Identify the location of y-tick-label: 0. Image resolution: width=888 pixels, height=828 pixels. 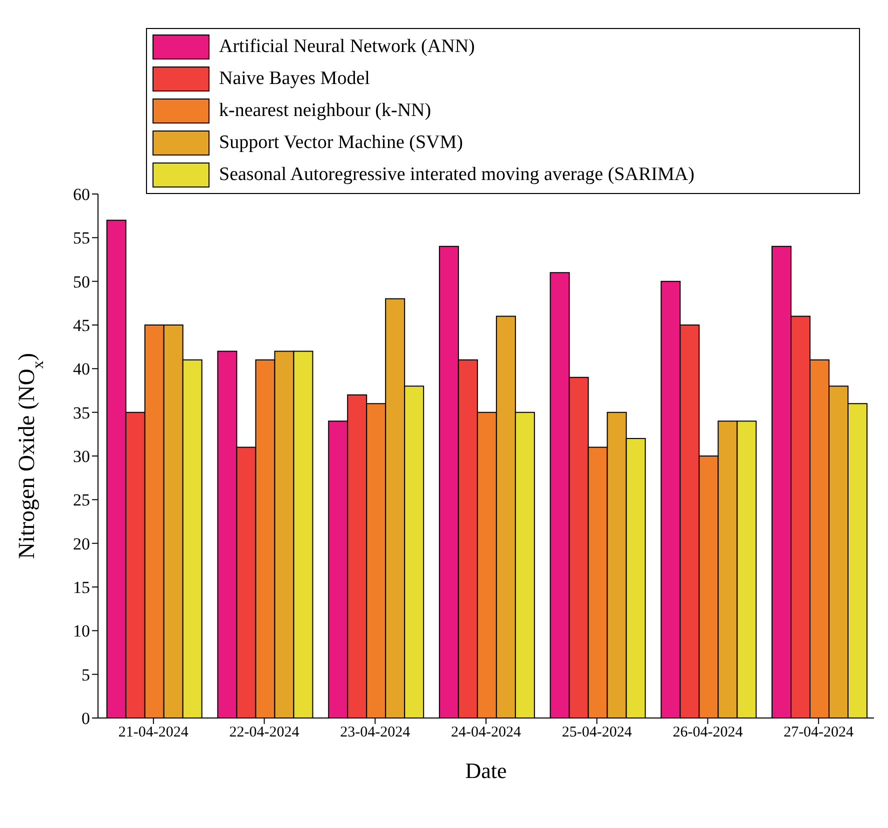
(86, 718).